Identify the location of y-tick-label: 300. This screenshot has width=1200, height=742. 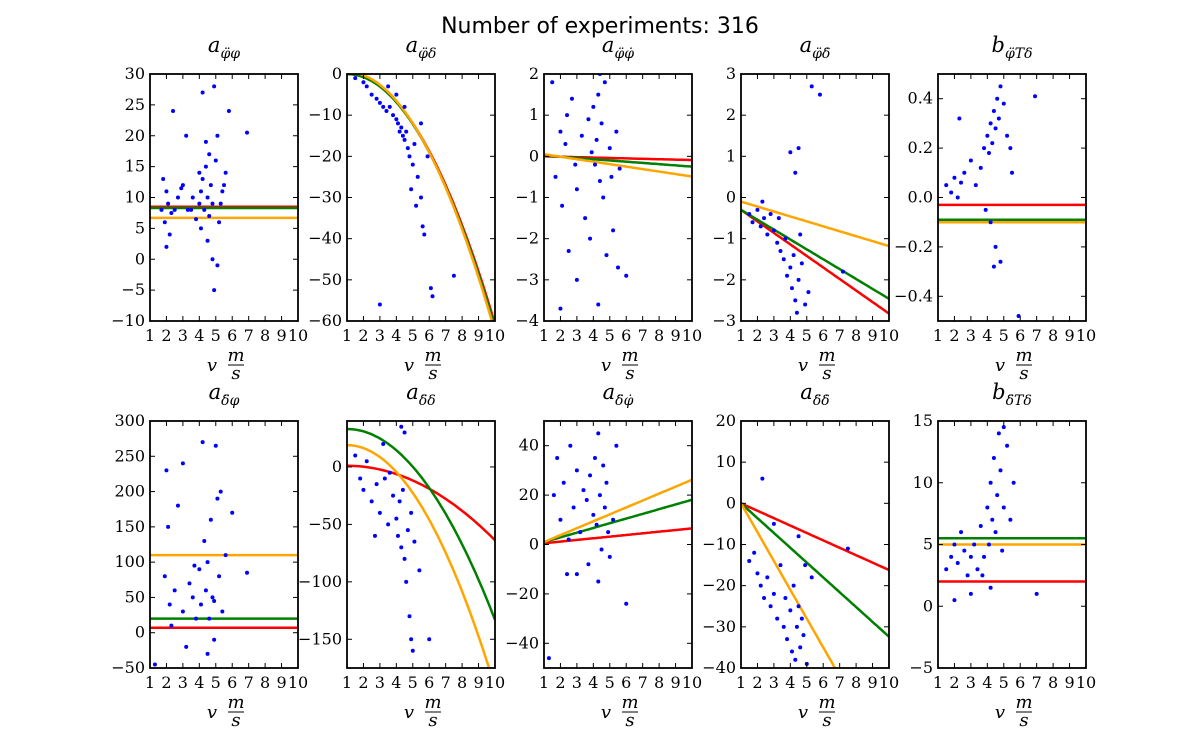
(129, 420).